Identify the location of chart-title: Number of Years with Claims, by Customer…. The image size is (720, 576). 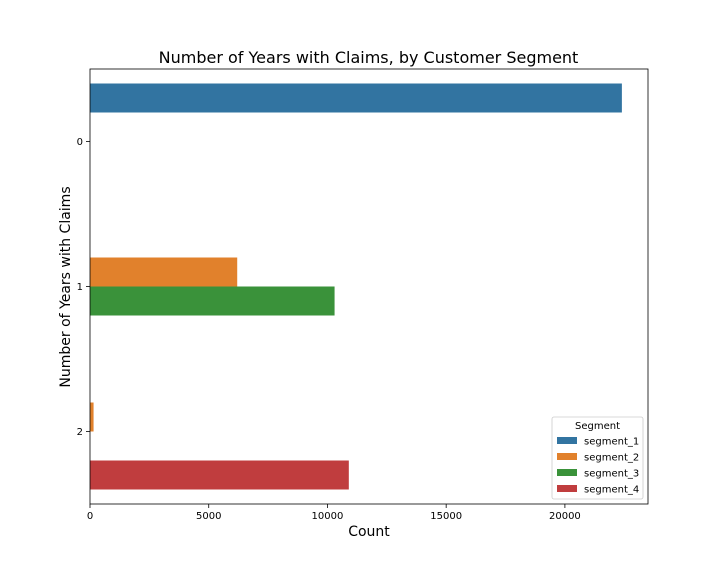
(369, 57).